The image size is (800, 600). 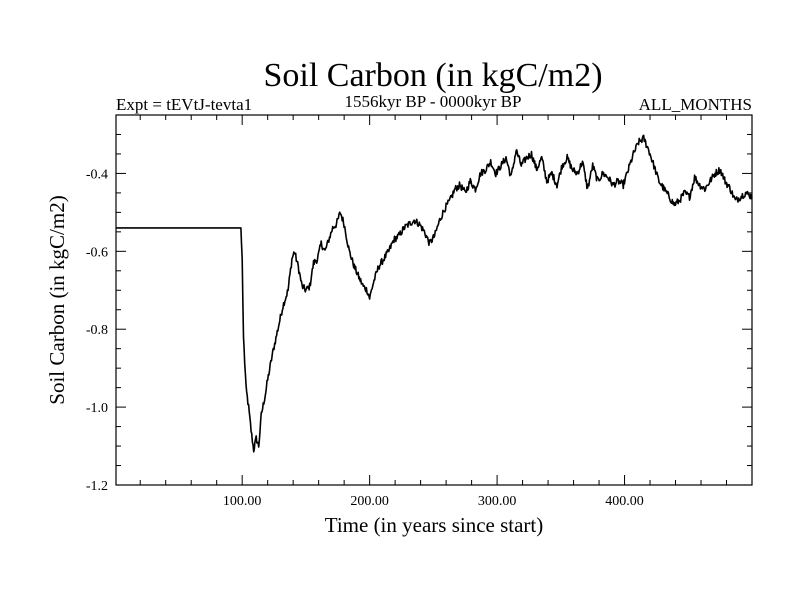 What do you see at coordinates (497, 501) in the screenshot?
I see `x-tick-label: 300.00` at bounding box center [497, 501].